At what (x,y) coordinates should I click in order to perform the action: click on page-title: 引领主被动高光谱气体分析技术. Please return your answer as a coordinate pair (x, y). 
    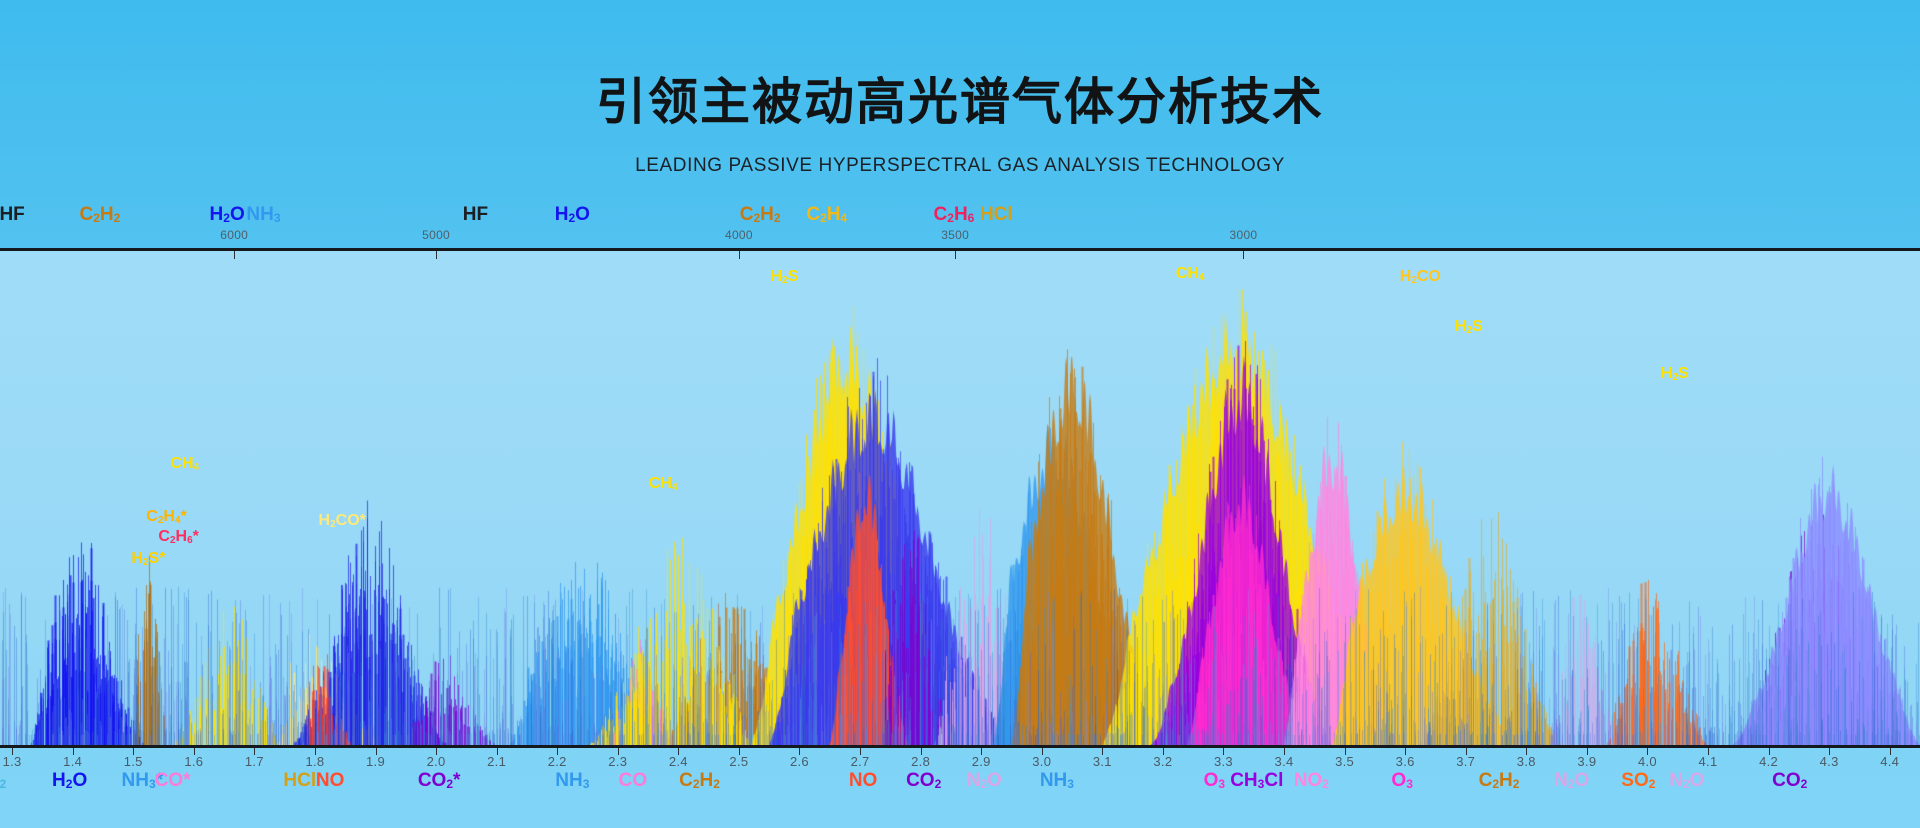
    Looking at the image, I should click on (960, 102).